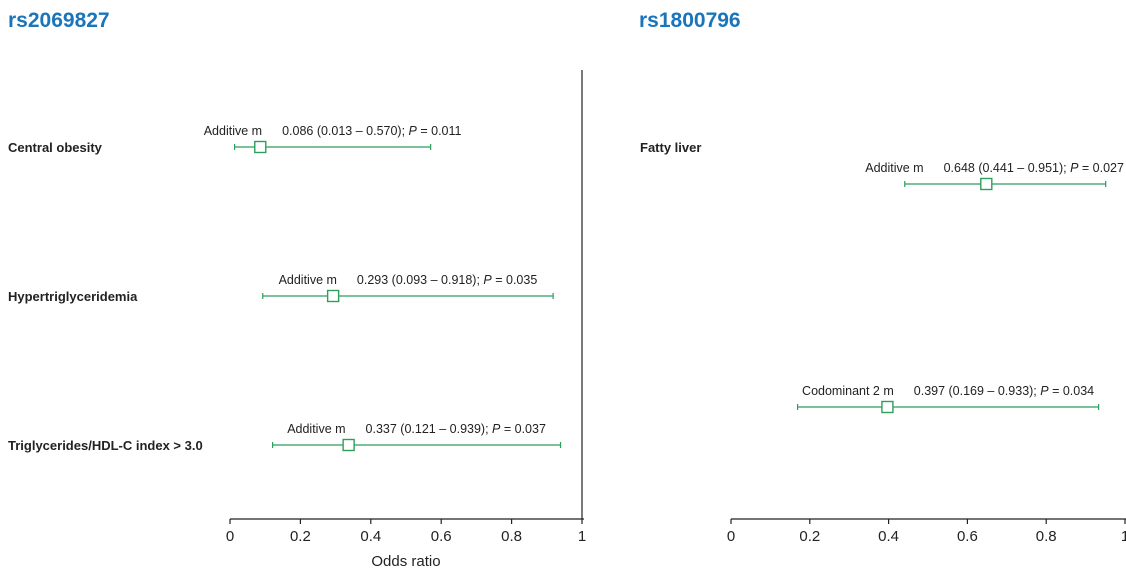 The image size is (1126, 571). Describe the element at coordinates (690, 20) in the screenshot. I see `panel-title: rs1800796` at that location.